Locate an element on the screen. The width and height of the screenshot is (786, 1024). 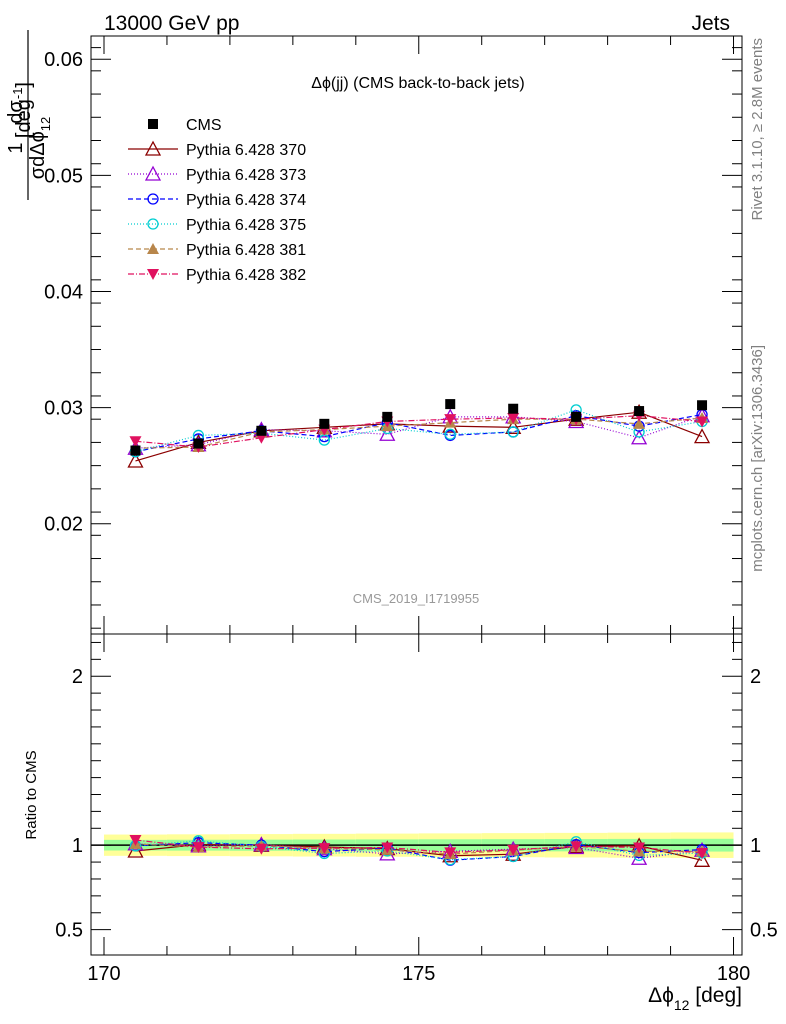
xlabel: Δϕ12 [deg] is located at coordinates (695, 998).